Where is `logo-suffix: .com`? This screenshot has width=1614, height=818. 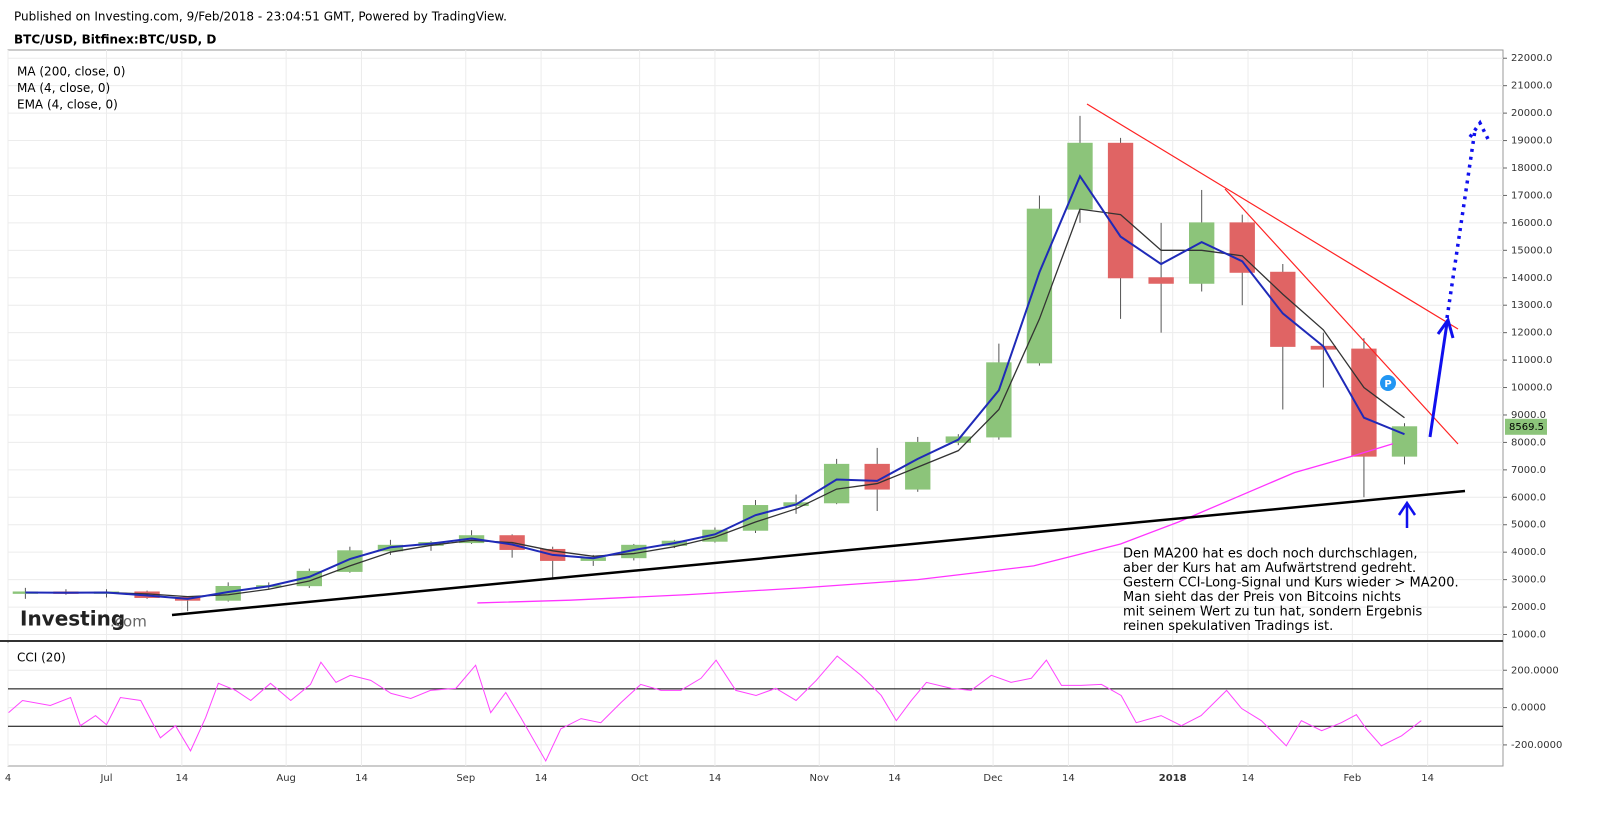 logo-suffix: .com is located at coordinates (128, 622).